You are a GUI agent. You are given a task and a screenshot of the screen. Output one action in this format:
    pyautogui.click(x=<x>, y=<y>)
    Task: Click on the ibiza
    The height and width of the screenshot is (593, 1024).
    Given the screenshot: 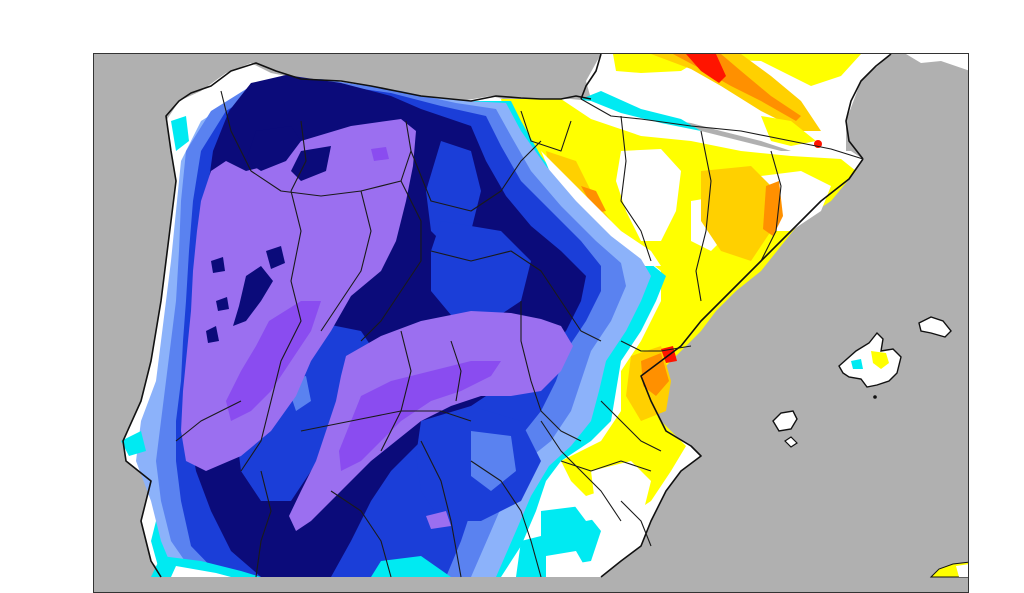 What is the action you would take?
    pyautogui.click(x=785, y=421)
    